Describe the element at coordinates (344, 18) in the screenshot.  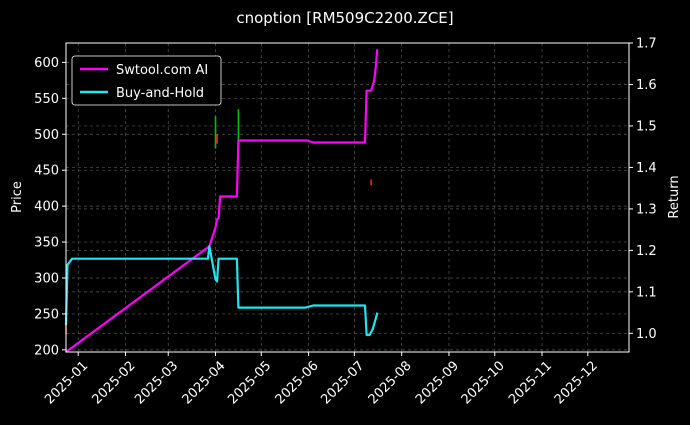
I see `chart-title: cnoption [RM509C2200.ZCE]` at that location.